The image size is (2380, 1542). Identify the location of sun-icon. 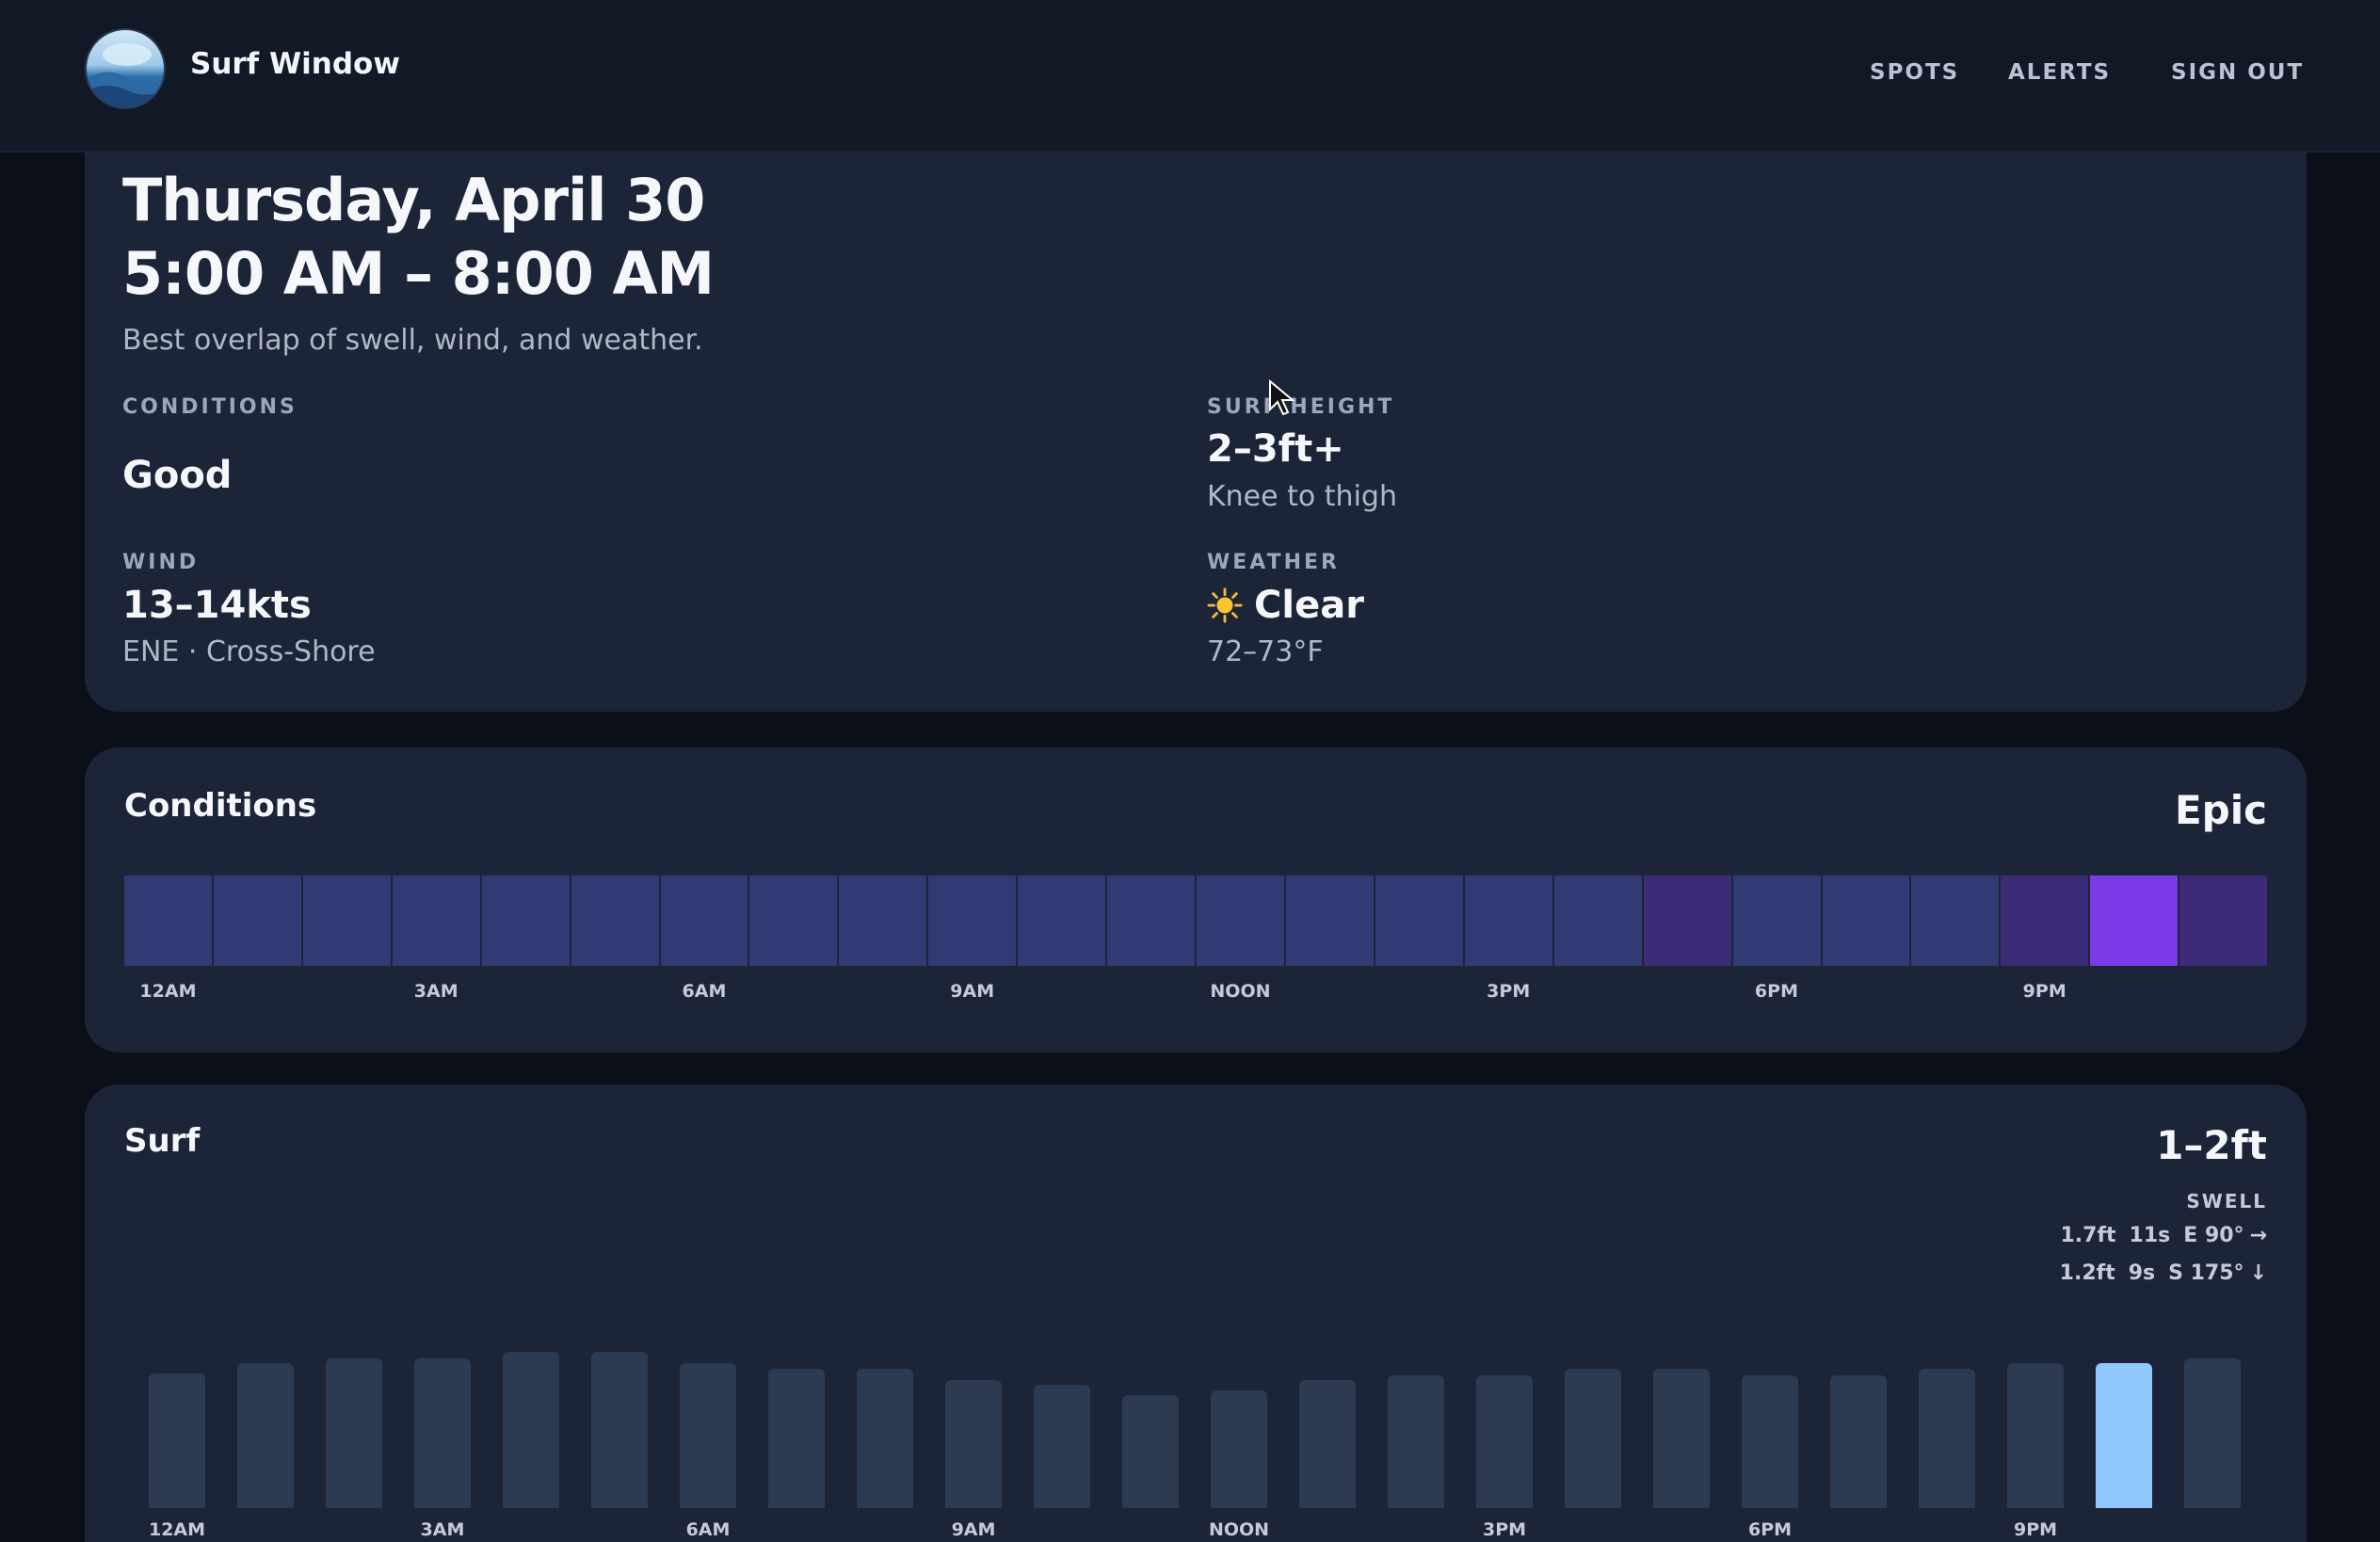
(1225, 605).